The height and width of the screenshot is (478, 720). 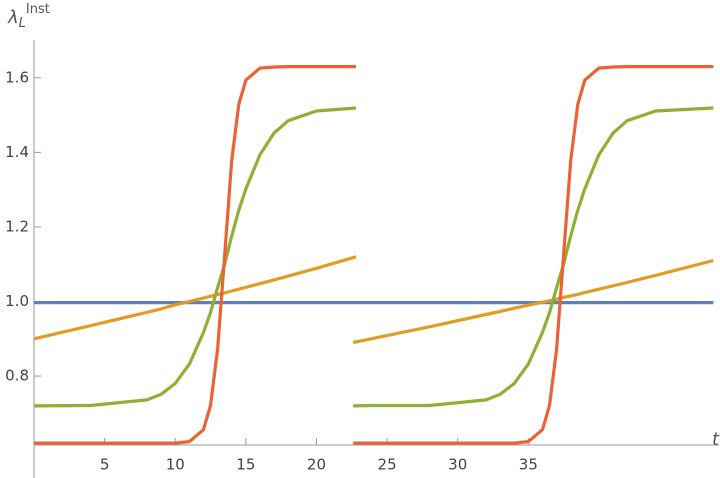 What do you see at coordinates (457, 465) in the screenshot?
I see `x-tick-label: 30` at bounding box center [457, 465].